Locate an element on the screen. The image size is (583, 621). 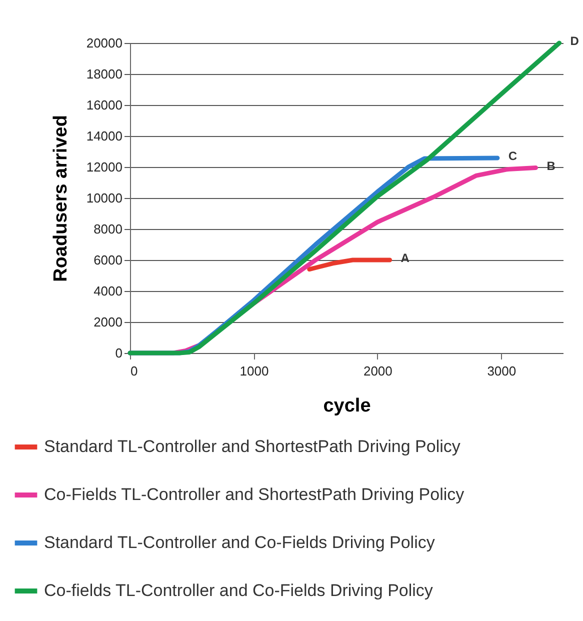
x-tick-label: 2000 is located at coordinates (377, 371).